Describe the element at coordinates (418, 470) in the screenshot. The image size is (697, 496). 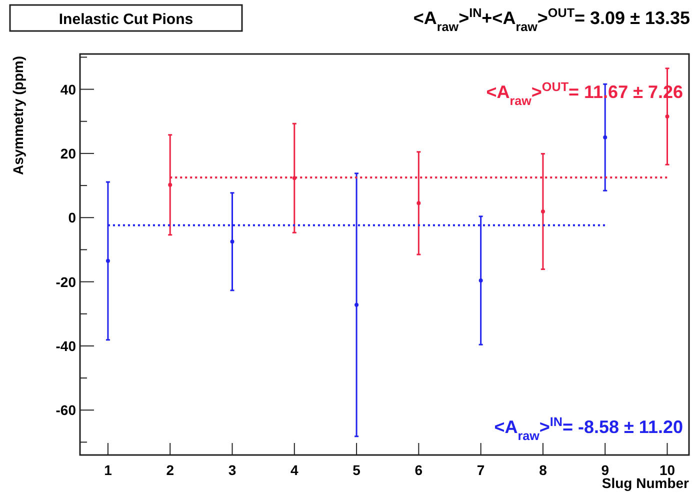
I see `x-tick-label: 6` at that location.